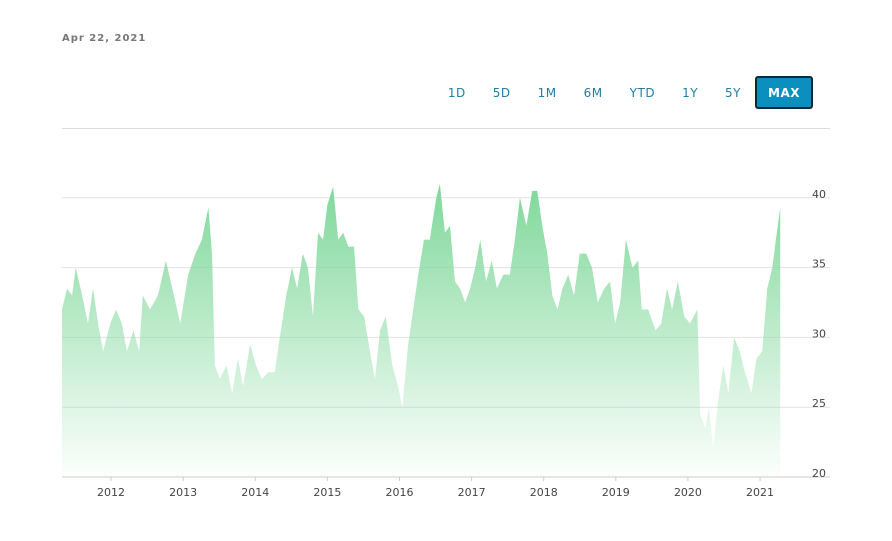 Image resolution: width=892 pixels, height=541 pixels. What do you see at coordinates (547, 92) in the screenshot?
I see `range-button: 1M` at bounding box center [547, 92].